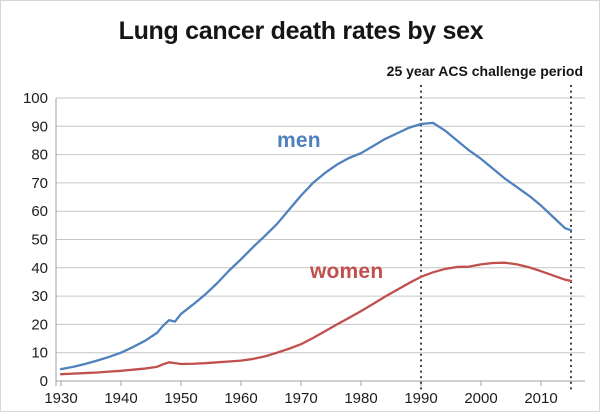  Describe the element at coordinates (360, 398) in the screenshot. I see `x-axis-tick-label: 1980` at that location.